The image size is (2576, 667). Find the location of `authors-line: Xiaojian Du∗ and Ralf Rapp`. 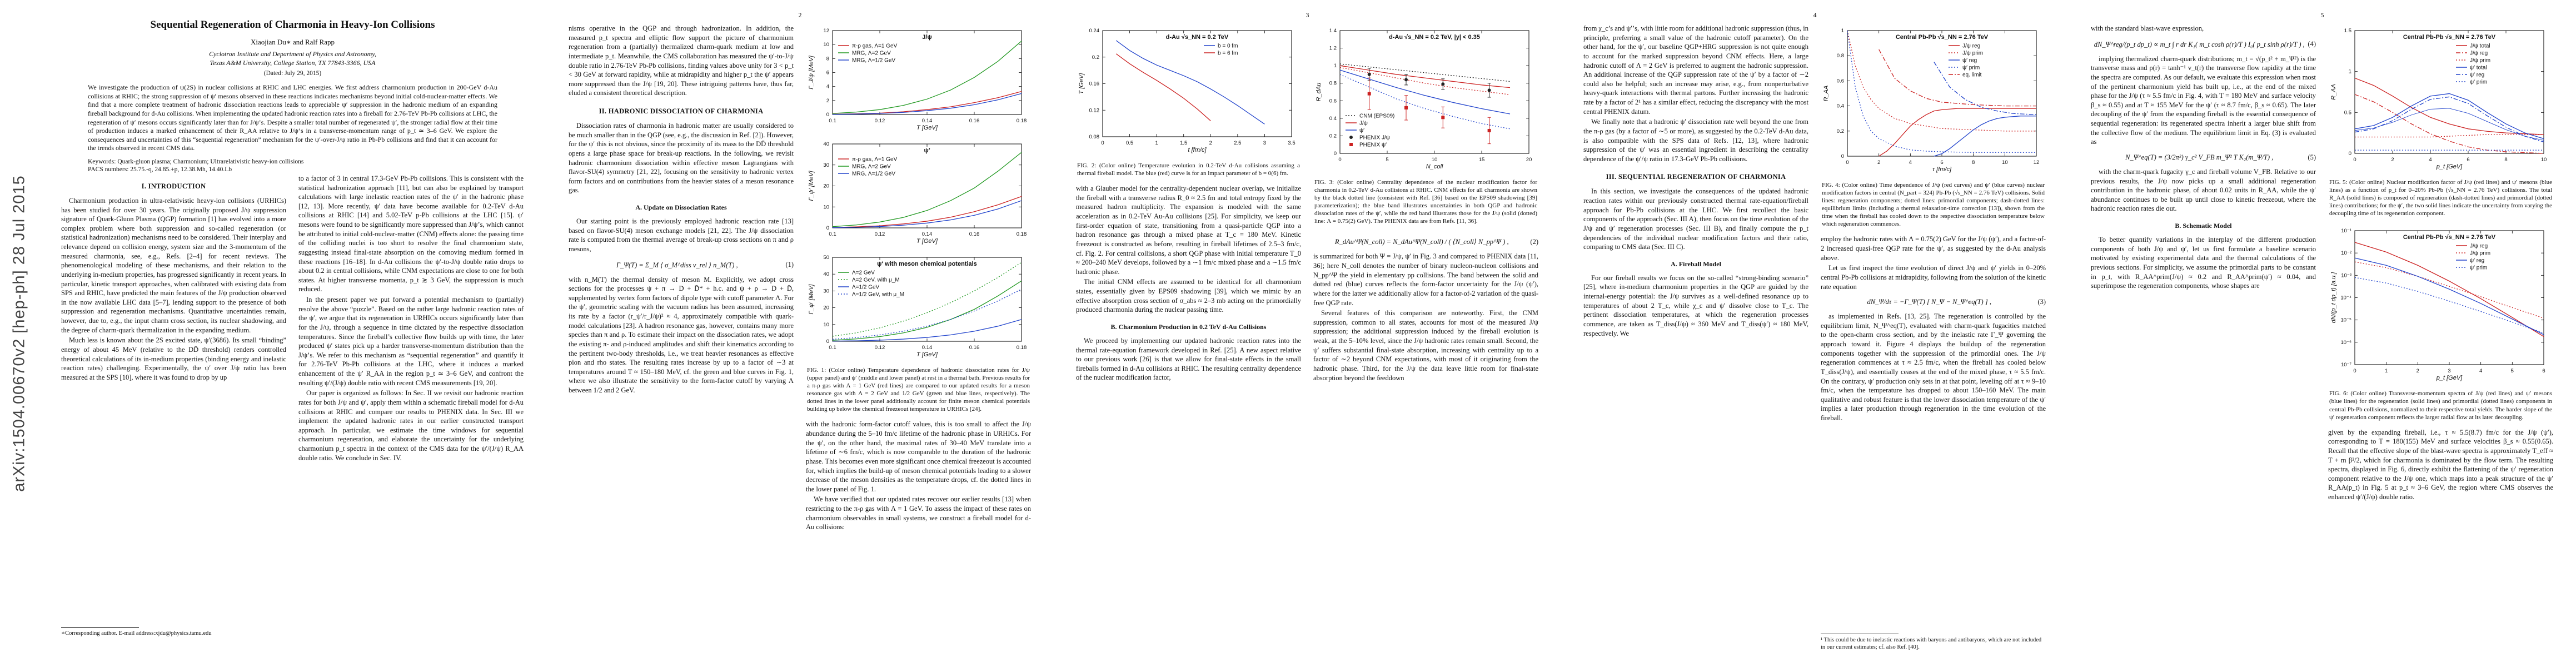

authors-line: Xiaojian Du∗ and Ralf Rapp is located at coordinates (292, 42).